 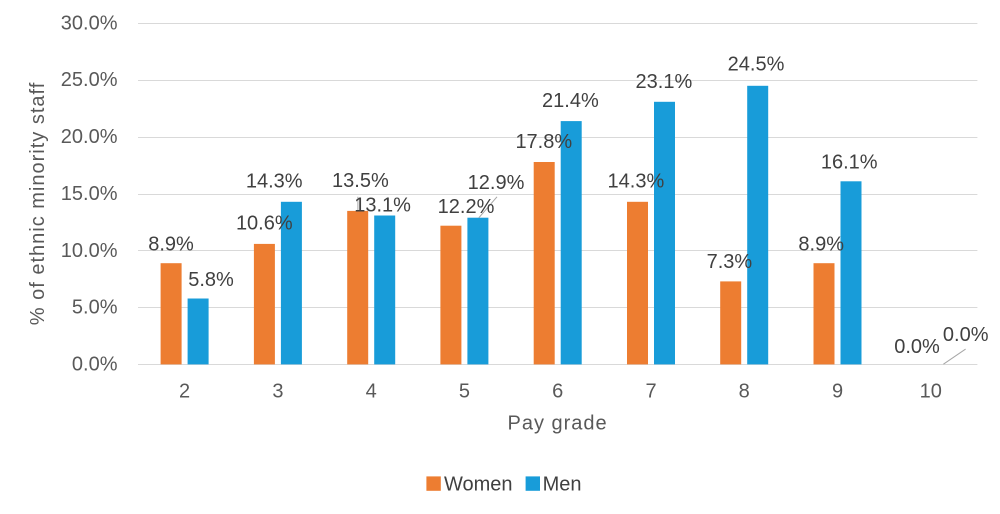 I want to click on svg-text: 8, so click(x=744, y=391).